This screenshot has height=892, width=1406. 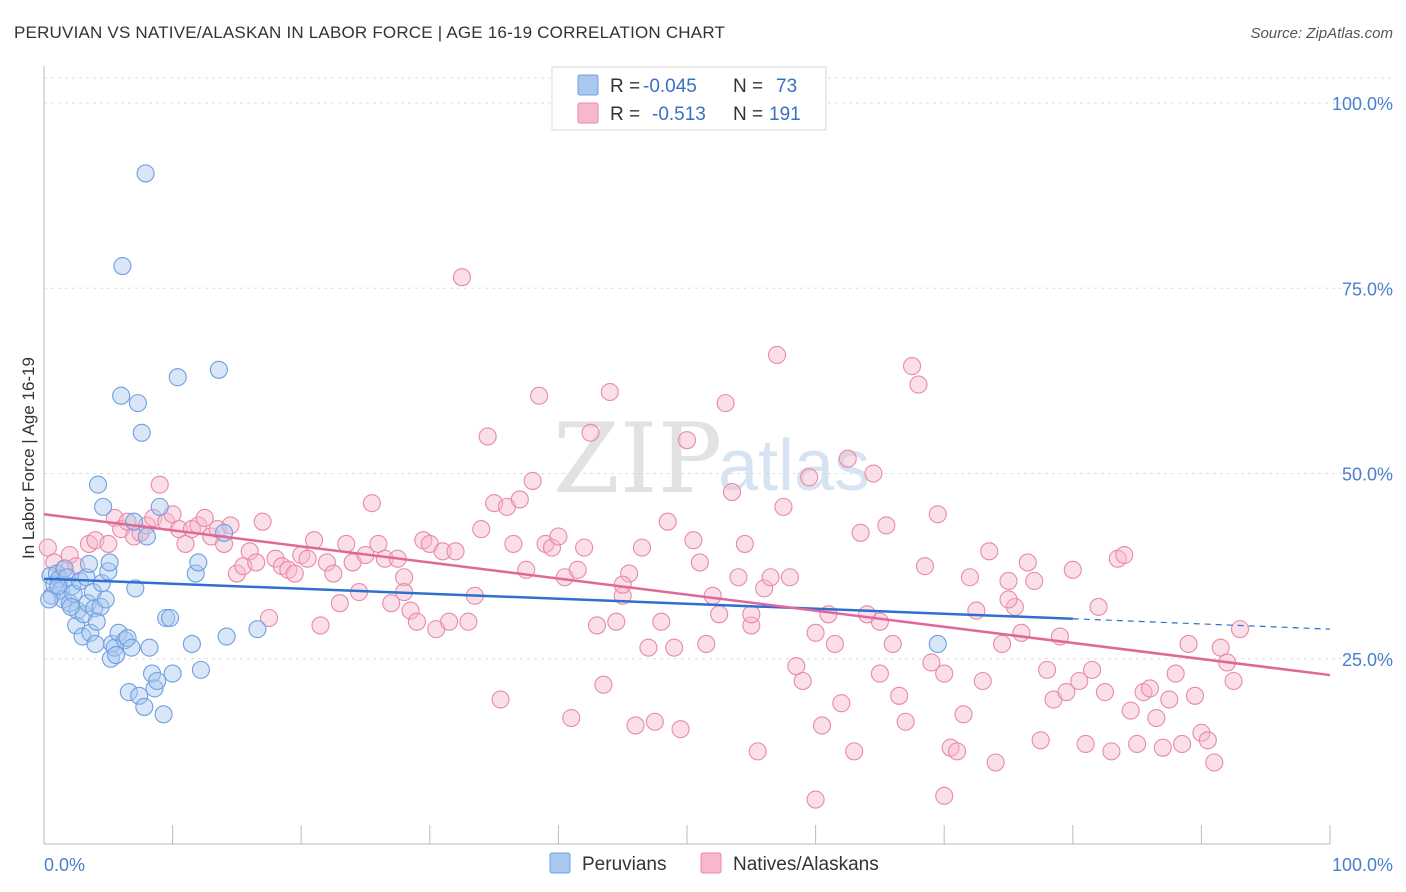 What do you see at coordinates (670, 86) in the screenshot?
I see `legend-r-value-peruvians: -0.045` at bounding box center [670, 86].